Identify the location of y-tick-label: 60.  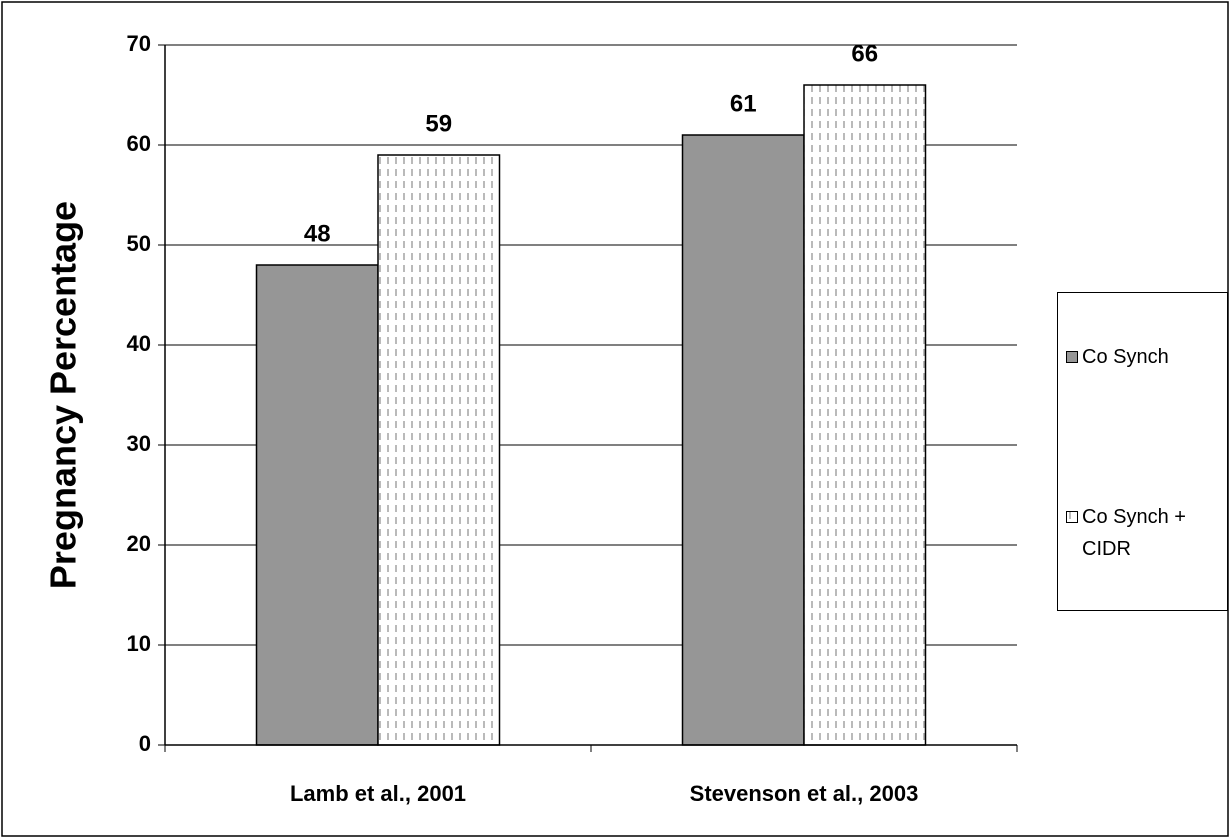
(139, 143).